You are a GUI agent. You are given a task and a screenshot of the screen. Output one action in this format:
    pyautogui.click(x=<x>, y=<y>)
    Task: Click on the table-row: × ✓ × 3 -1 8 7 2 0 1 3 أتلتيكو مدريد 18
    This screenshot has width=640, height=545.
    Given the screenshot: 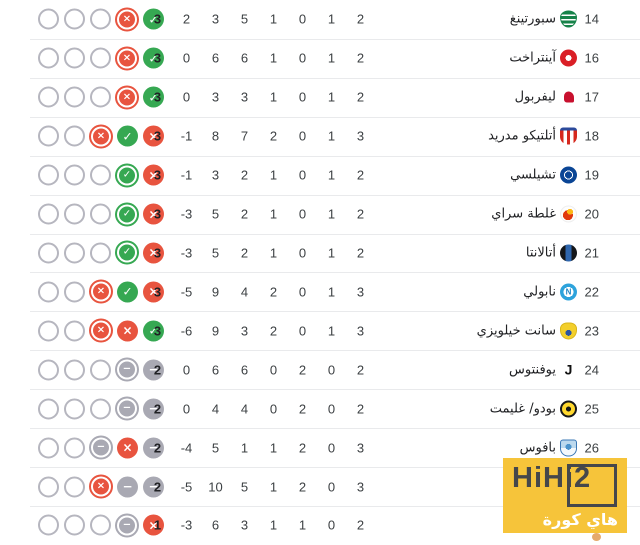 What is the action you would take?
    pyautogui.click(x=320, y=136)
    